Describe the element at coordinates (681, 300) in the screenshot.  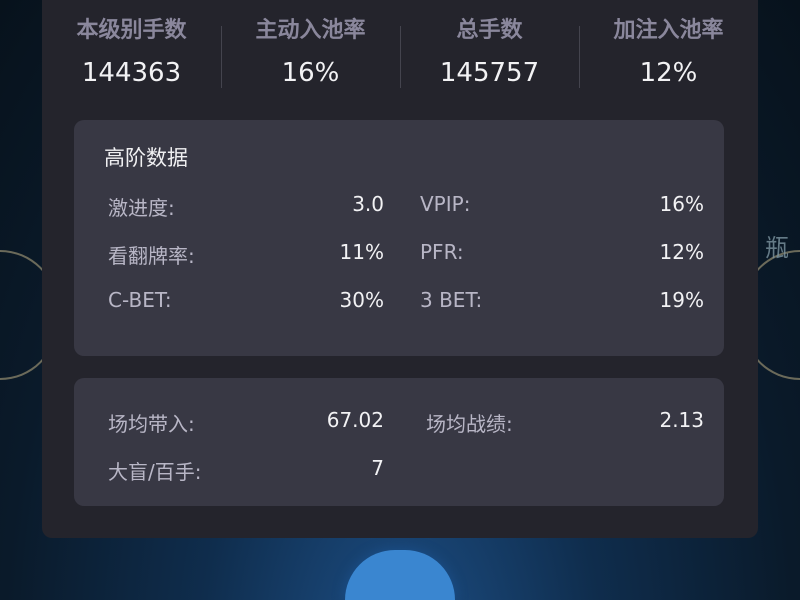
I see `row-value: 19%` at that location.